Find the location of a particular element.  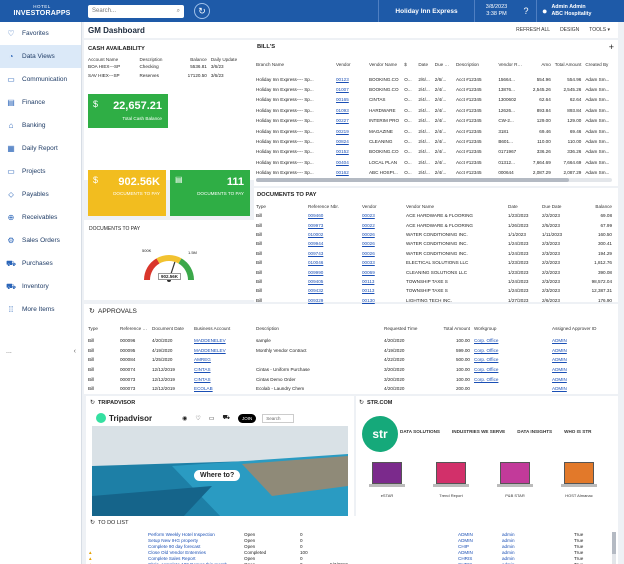

column-header: Balance is located at coordinates (603, 206).